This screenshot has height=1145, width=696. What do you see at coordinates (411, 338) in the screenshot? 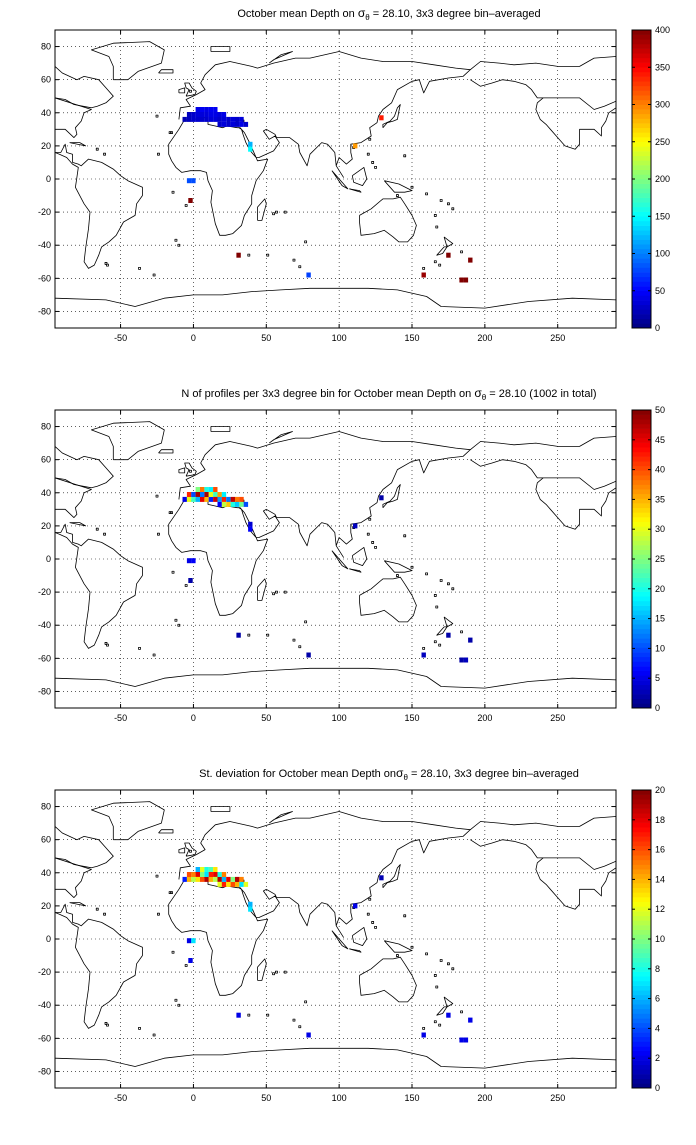
I see `x-tick-label: 150` at bounding box center [411, 338].